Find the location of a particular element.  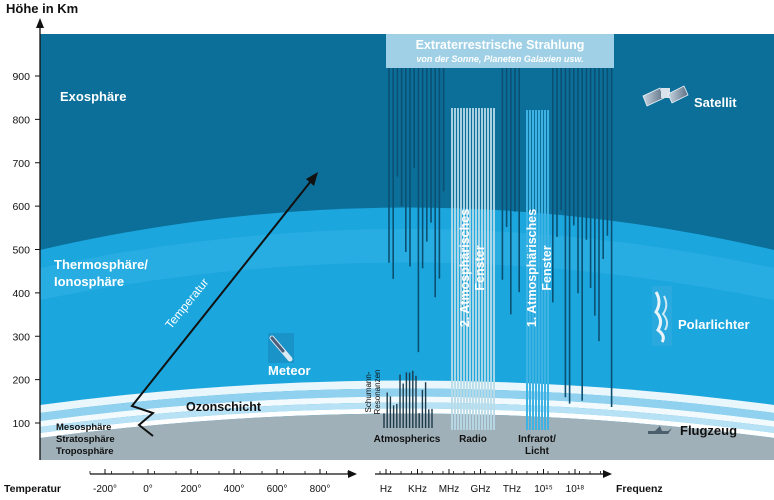

schumann-line1: Schumann- is located at coordinates (368, 391).